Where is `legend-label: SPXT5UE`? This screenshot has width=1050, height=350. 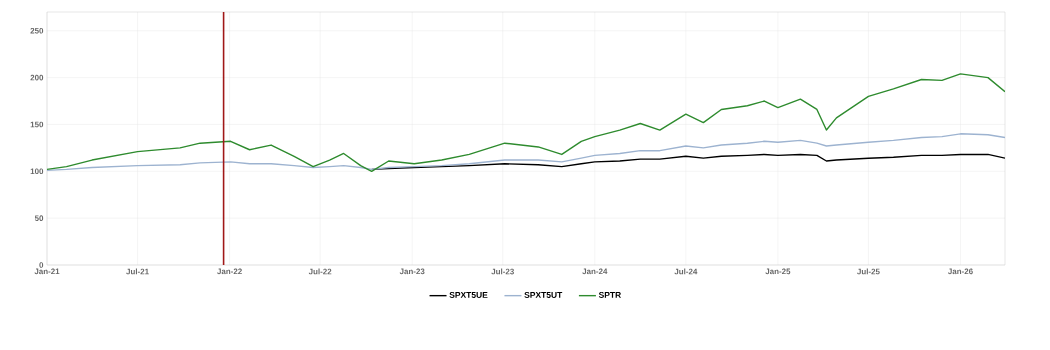
legend-label: SPXT5UE is located at coordinates (468, 294).